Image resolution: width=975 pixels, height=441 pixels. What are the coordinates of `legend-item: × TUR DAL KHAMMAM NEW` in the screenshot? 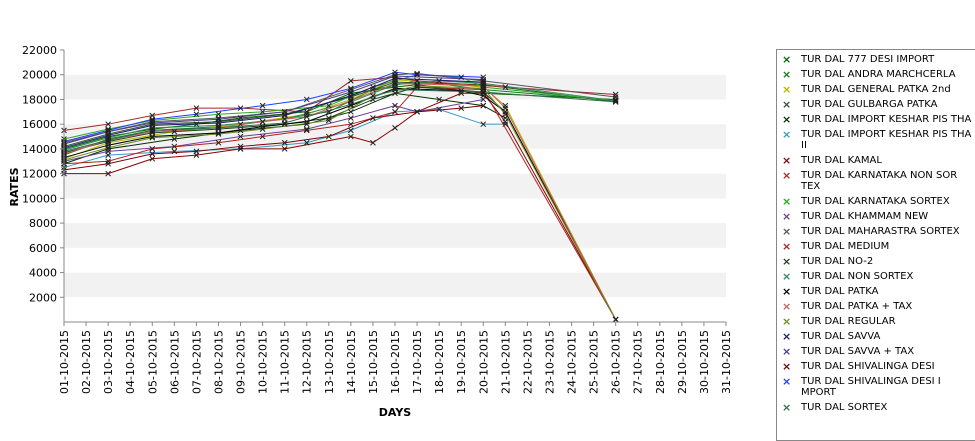 It's located at (876, 216).